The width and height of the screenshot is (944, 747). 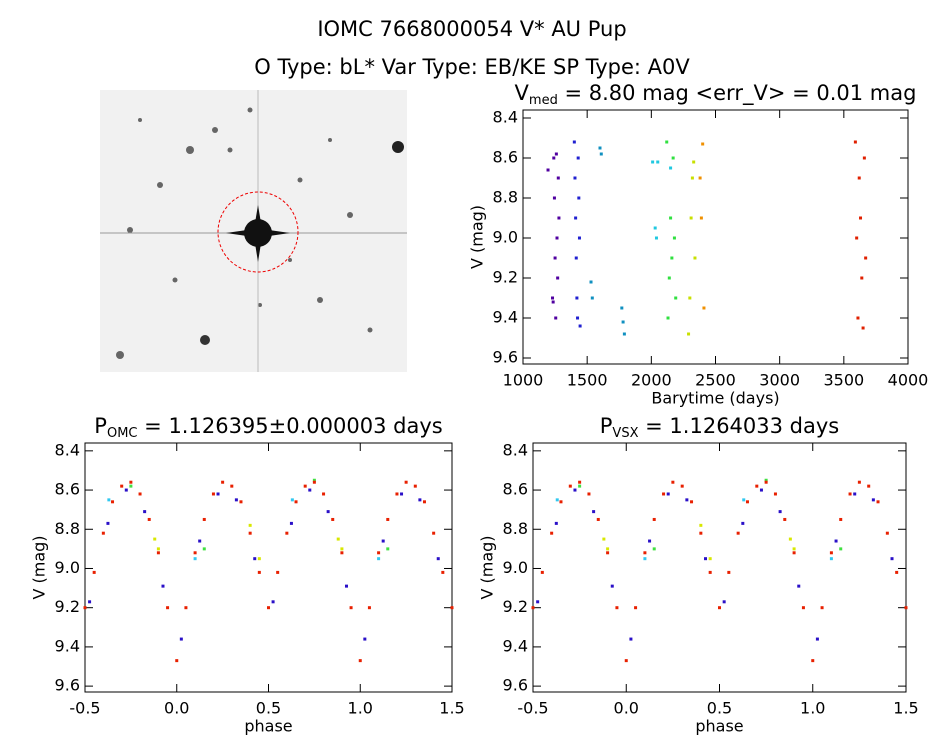 I want to click on x-tick-label: 1000, so click(x=523, y=380).